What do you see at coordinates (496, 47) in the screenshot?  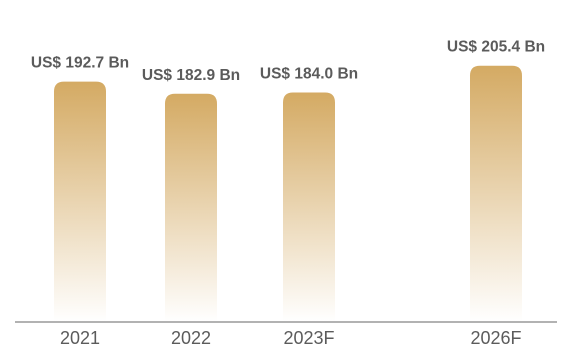 I see `data-label-2026f: US$ 205.4 Bn` at bounding box center [496, 47].